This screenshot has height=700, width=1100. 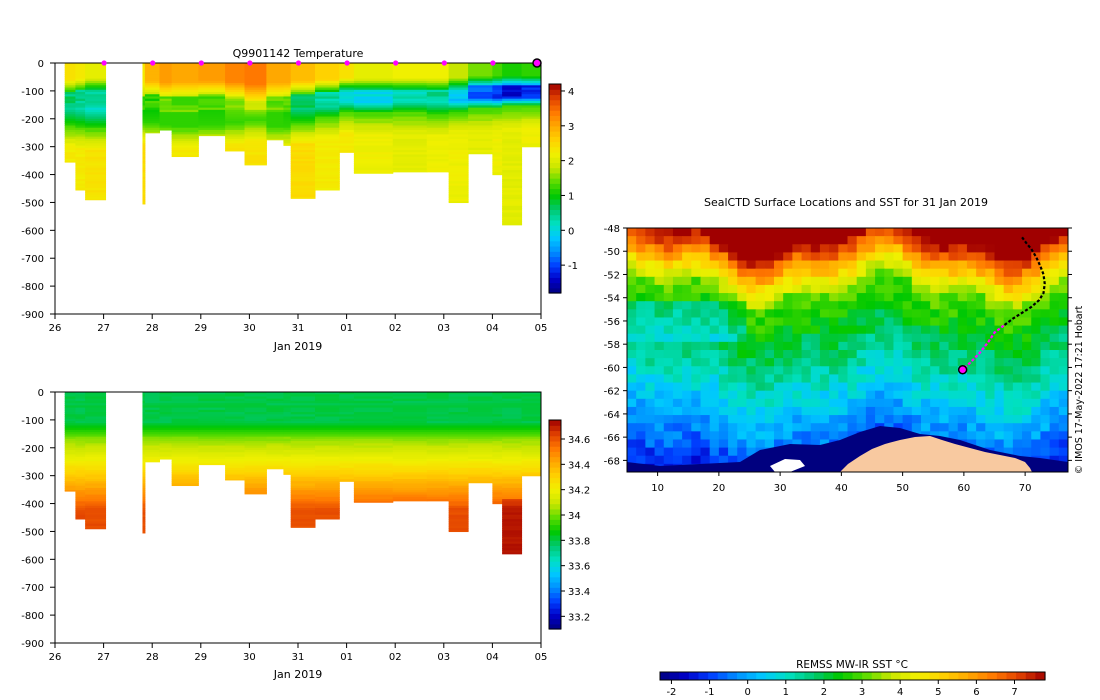 What do you see at coordinates (1040, 676) in the screenshot?
I see `sst-colorbar-swatch` at bounding box center [1040, 676].